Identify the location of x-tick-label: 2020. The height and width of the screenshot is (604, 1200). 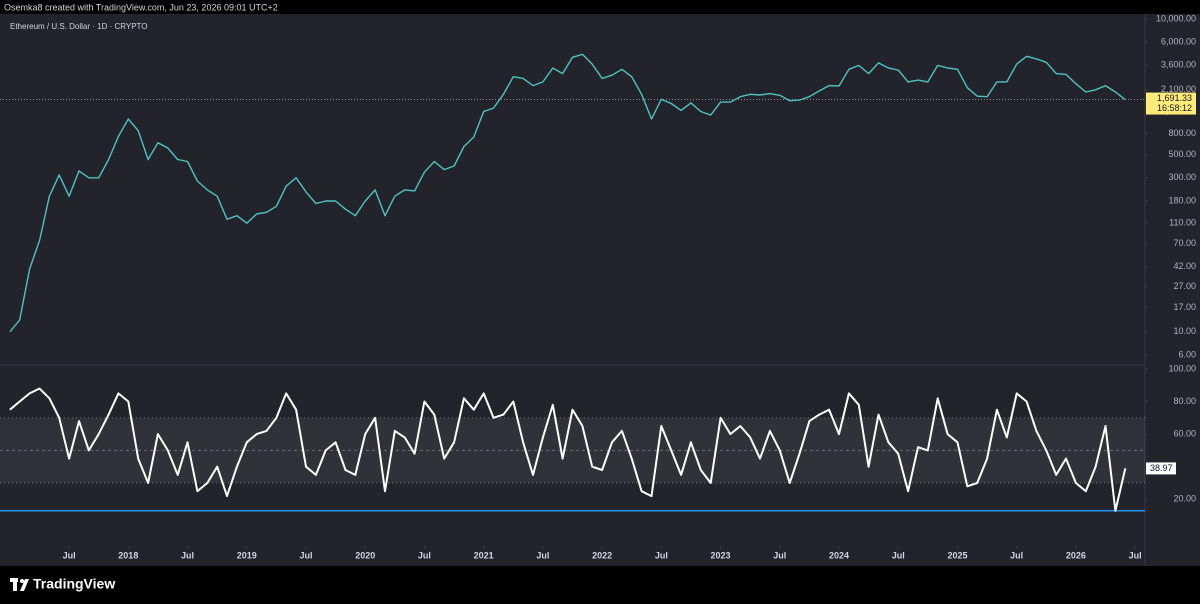
(365, 555).